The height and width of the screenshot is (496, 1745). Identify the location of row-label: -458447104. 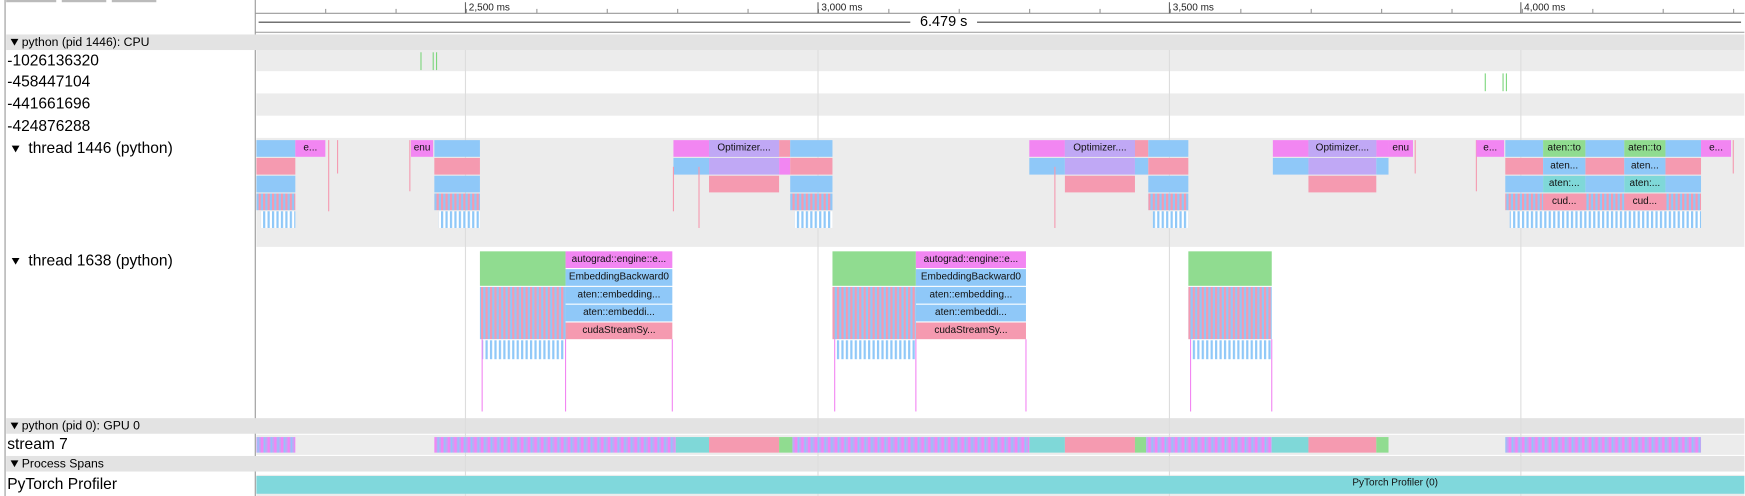
(48, 81).